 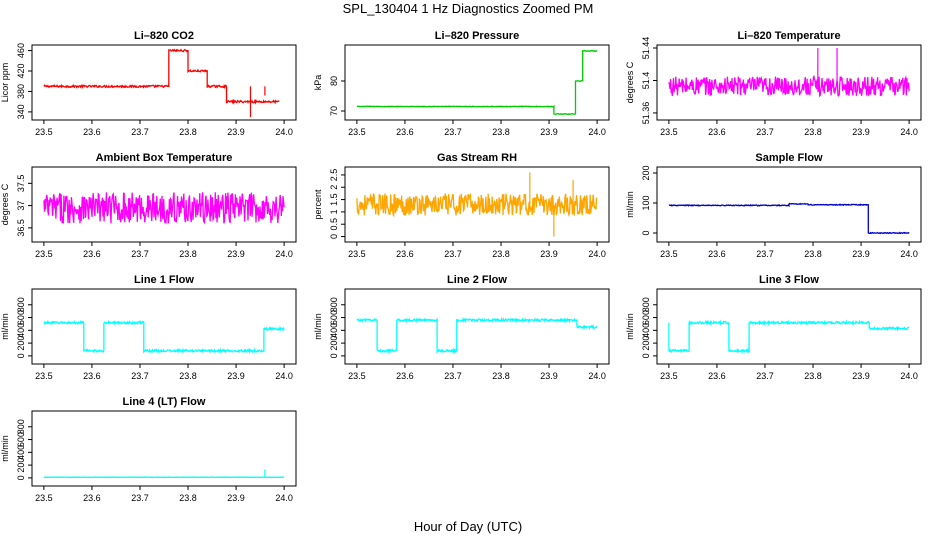 I want to click on y-tick-label: 70, so click(x=334, y=111).